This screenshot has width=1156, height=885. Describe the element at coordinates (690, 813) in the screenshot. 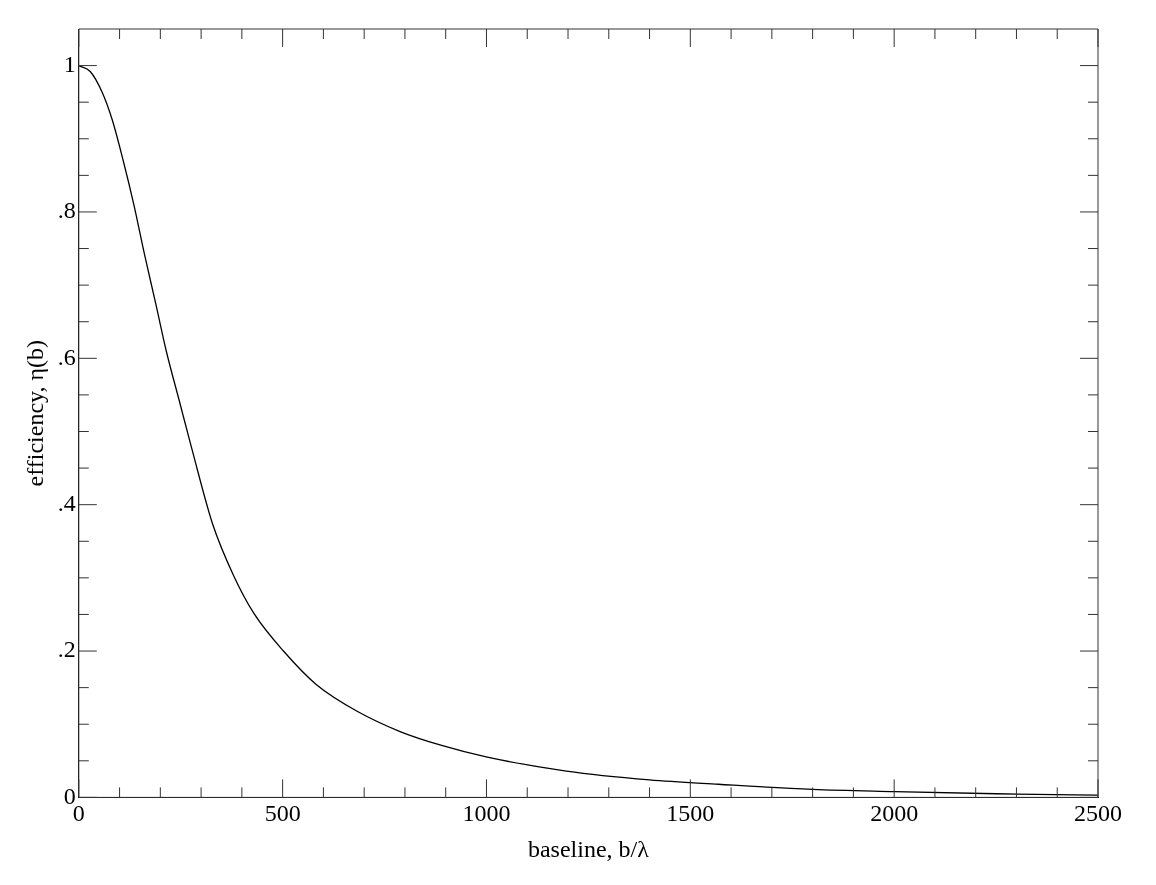

I see `x-tick-label: 1500` at that location.